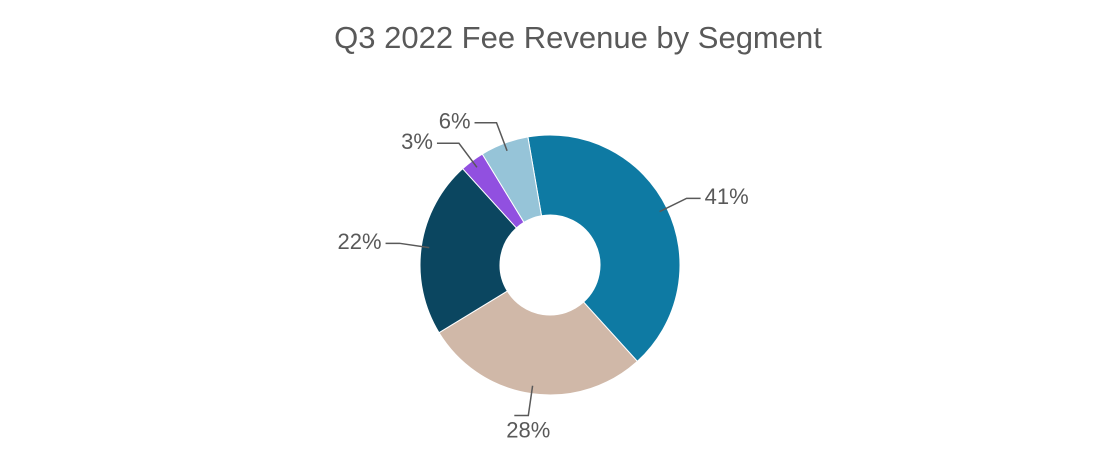 The height and width of the screenshot is (460, 1100). What do you see at coordinates (417, 141) in the screenshot?
I see `data-label: 3%` at bounding box center [417, 141].